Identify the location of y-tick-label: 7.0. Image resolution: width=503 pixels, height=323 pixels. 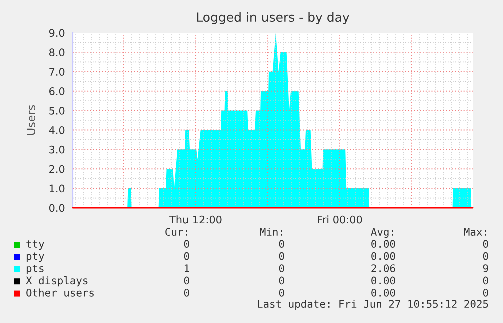
(57, 72).